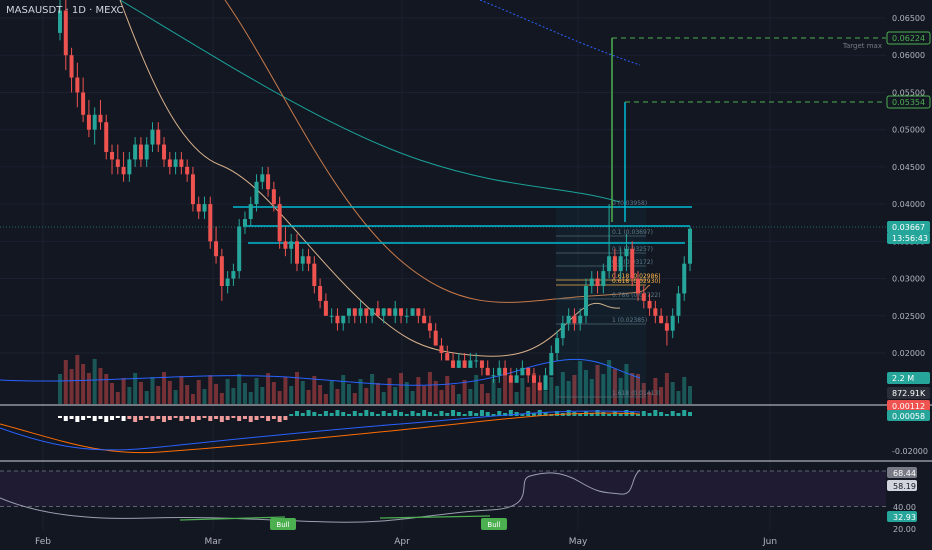 This screenshot has width=932, height=550. What do you see at coordinates (406, 542) in the screenshot?
I see `time-axis: Feb Mar Apr May Jun` at bounding box center [406, 542].